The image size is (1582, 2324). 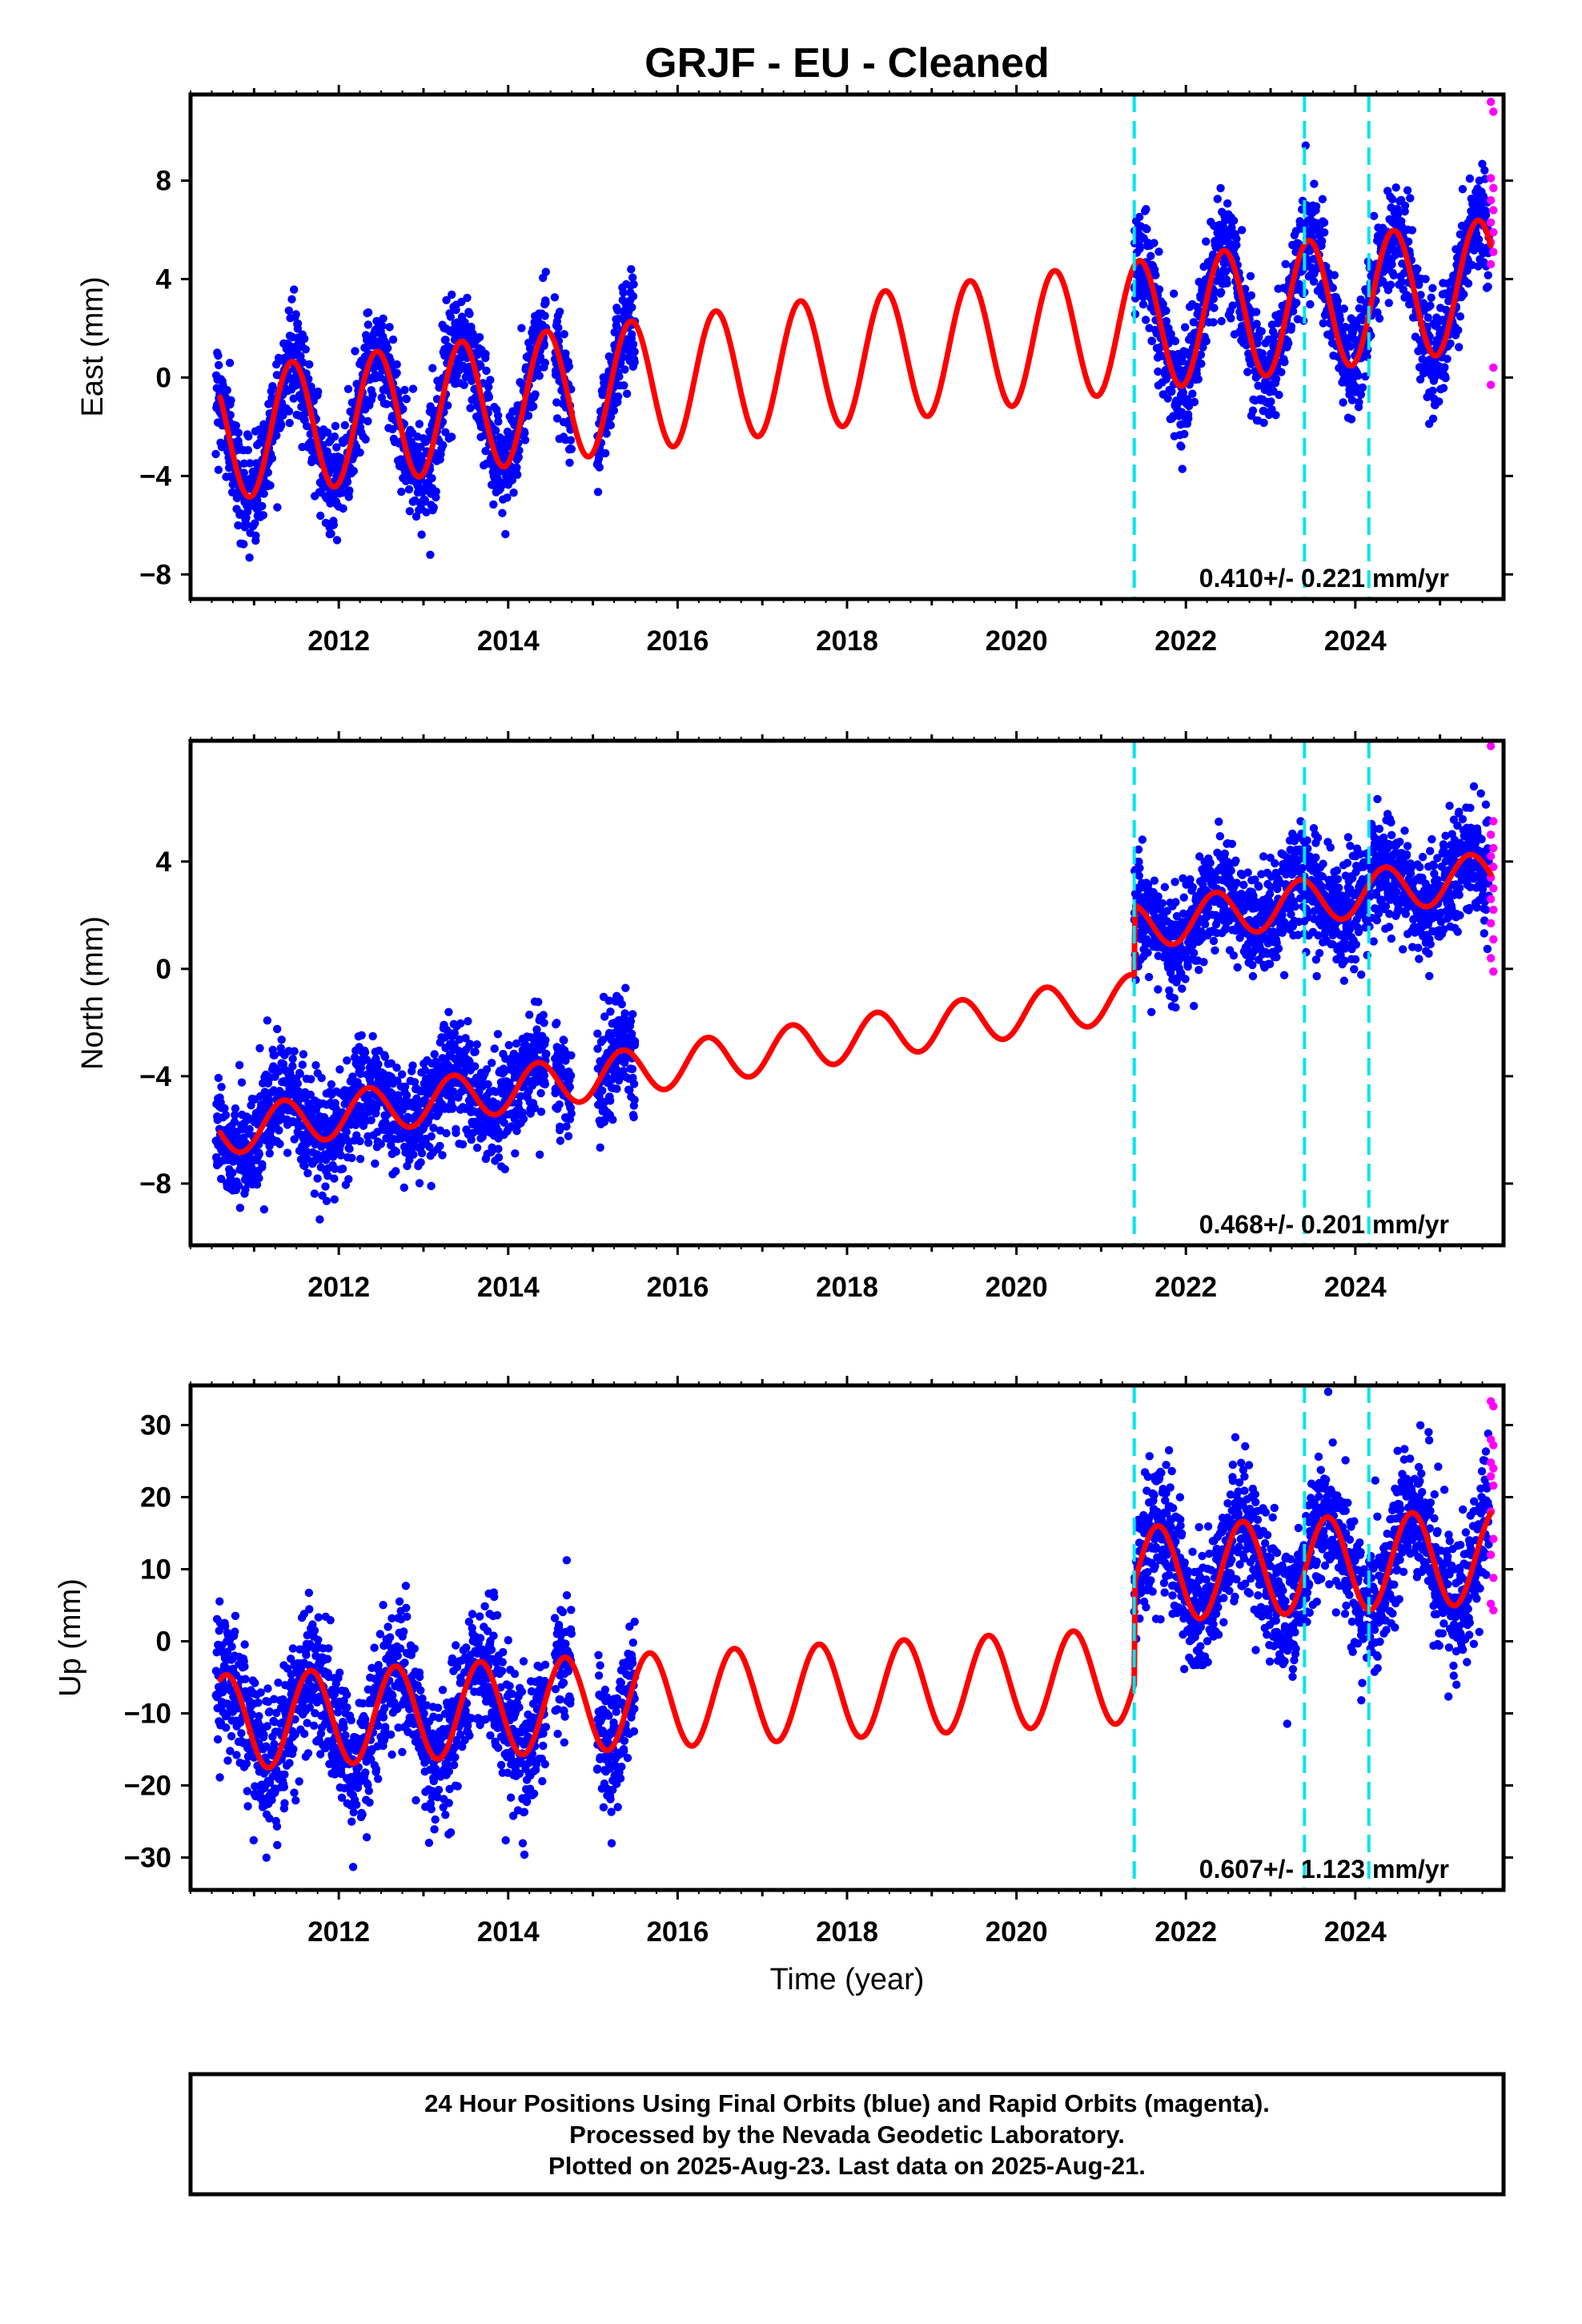 What do you see at coordinates (155, 574) in the screenshot?
I see `east-y-tick-label: −8` at bounding box center [155, 574].